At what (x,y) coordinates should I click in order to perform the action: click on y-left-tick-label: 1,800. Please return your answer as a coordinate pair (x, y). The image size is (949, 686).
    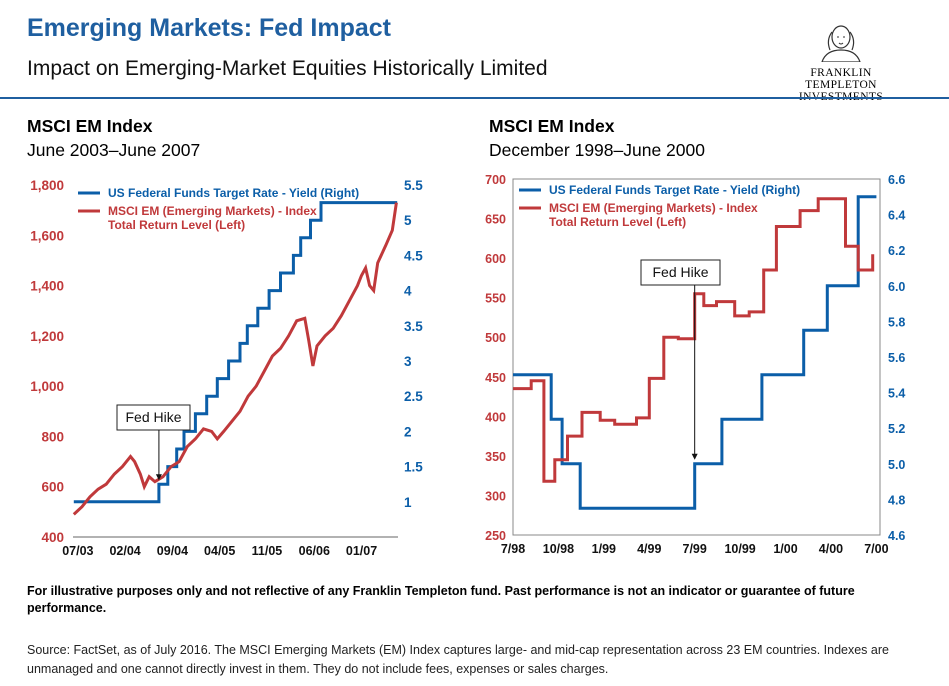
    Looking at the image, I should click on (47, 185).